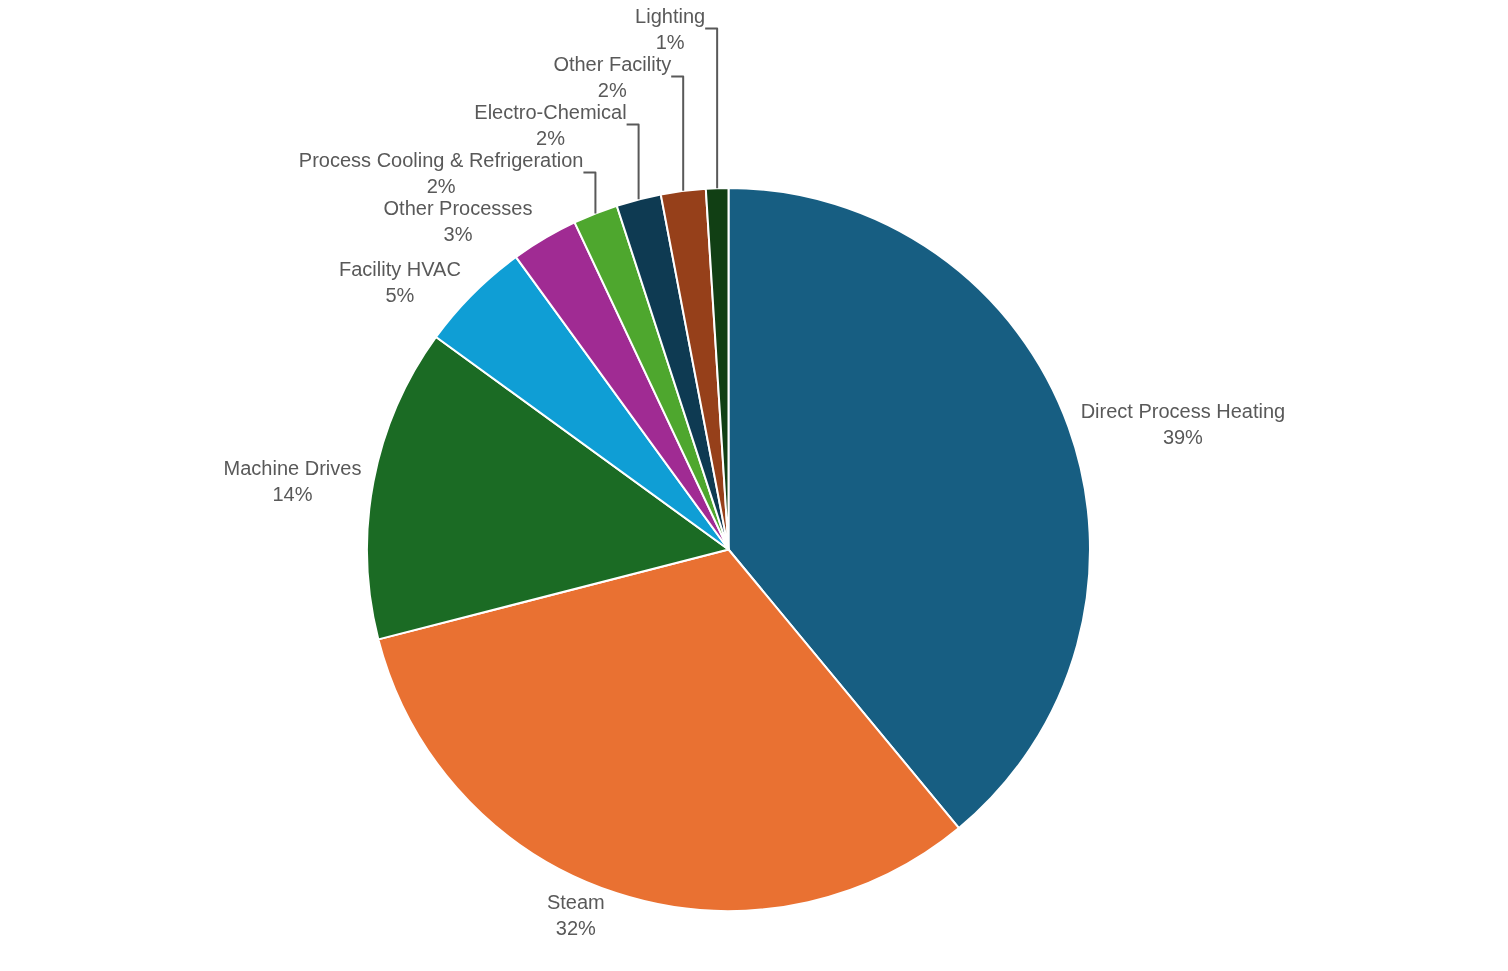  Describe the element at coordinates (550, 111) in the screenshot. I see `slice-label: Electro-Chemical` at that location.